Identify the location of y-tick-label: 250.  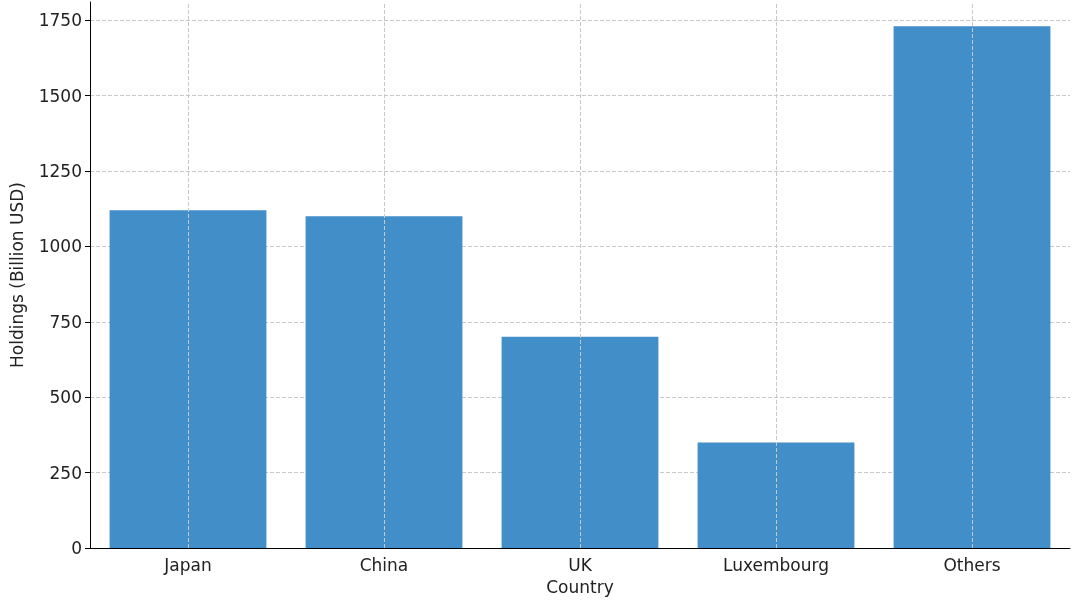
(65, 472).